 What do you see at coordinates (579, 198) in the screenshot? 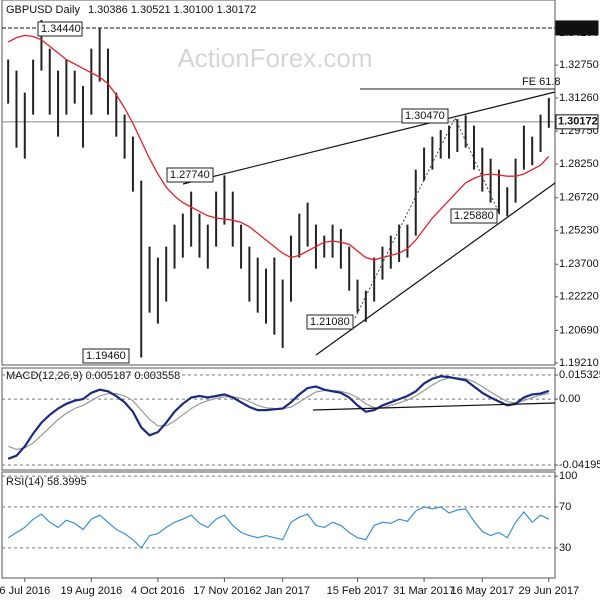
I see `y-tick-label: 1.26720` at bounding box center [579, 198].